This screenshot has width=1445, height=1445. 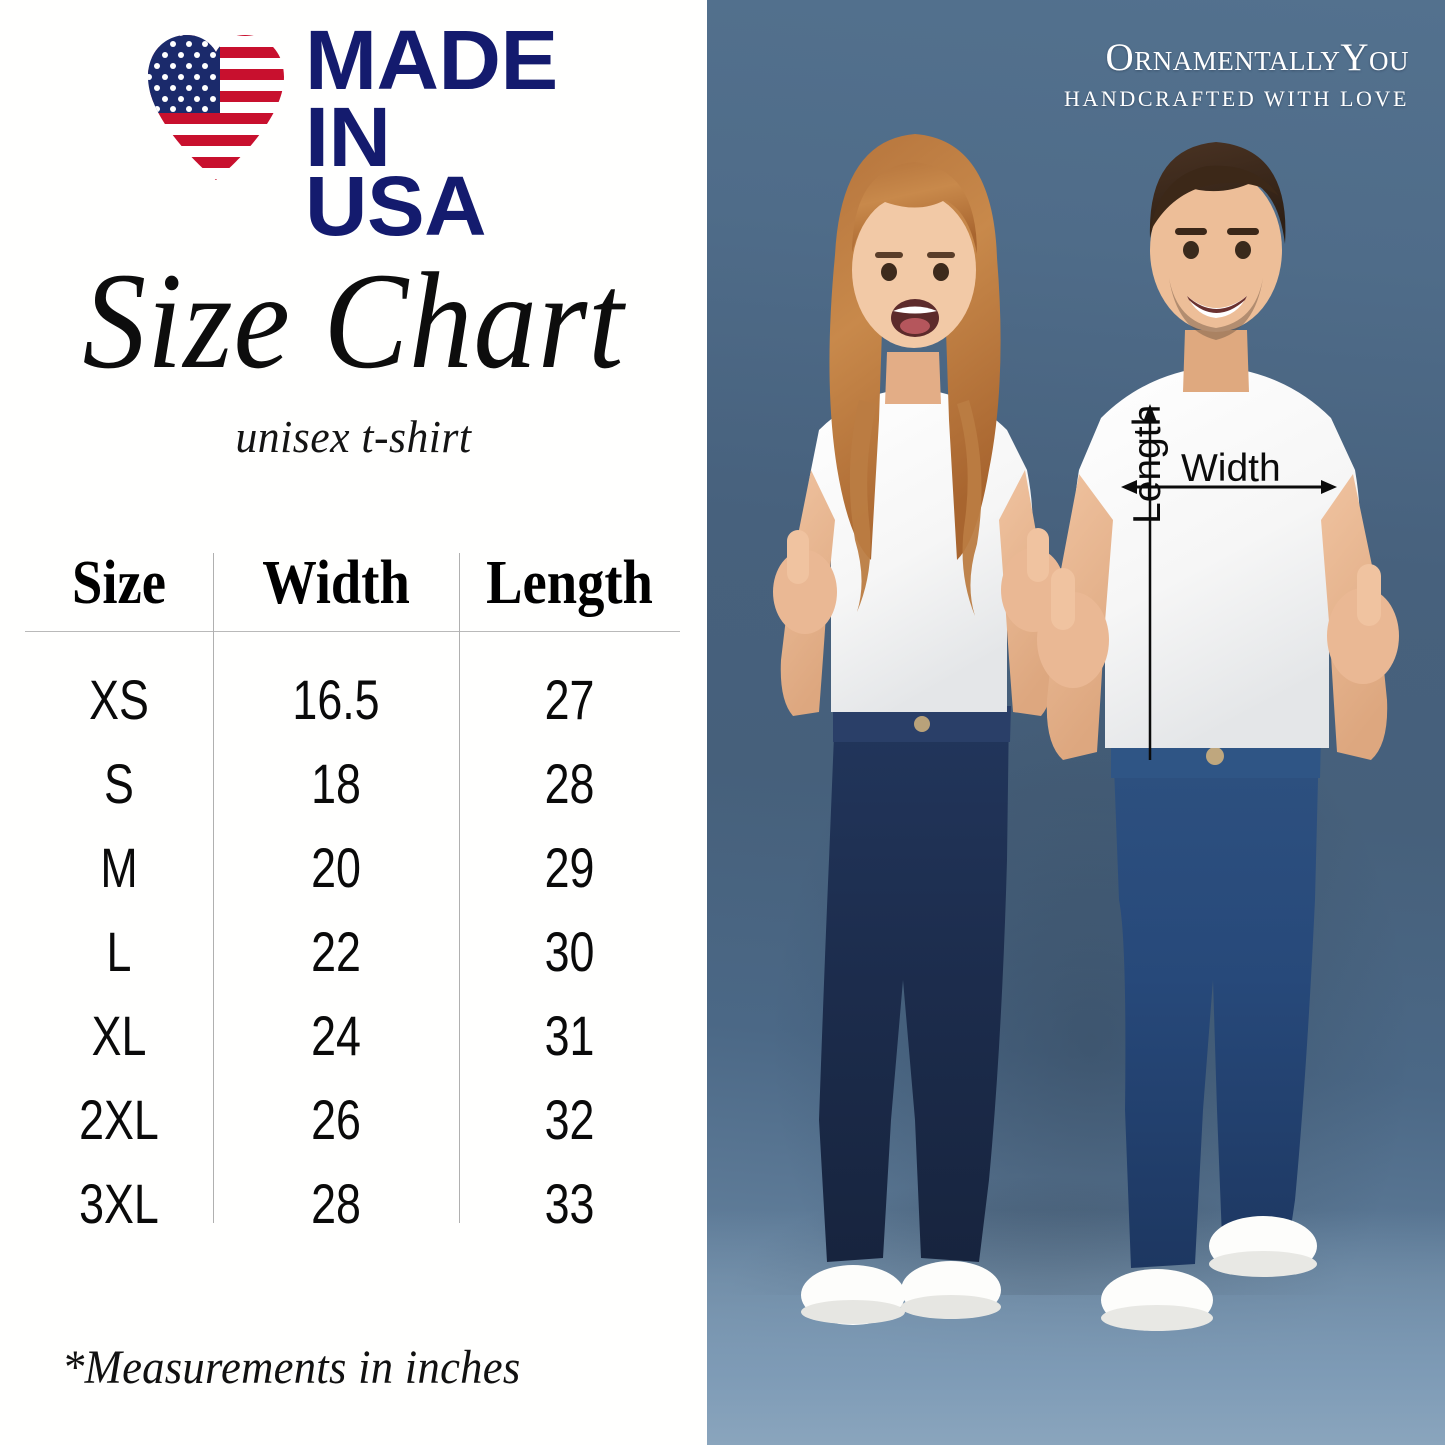 I want to click on badge-line-1: MADE, so click(x=431, y=60).